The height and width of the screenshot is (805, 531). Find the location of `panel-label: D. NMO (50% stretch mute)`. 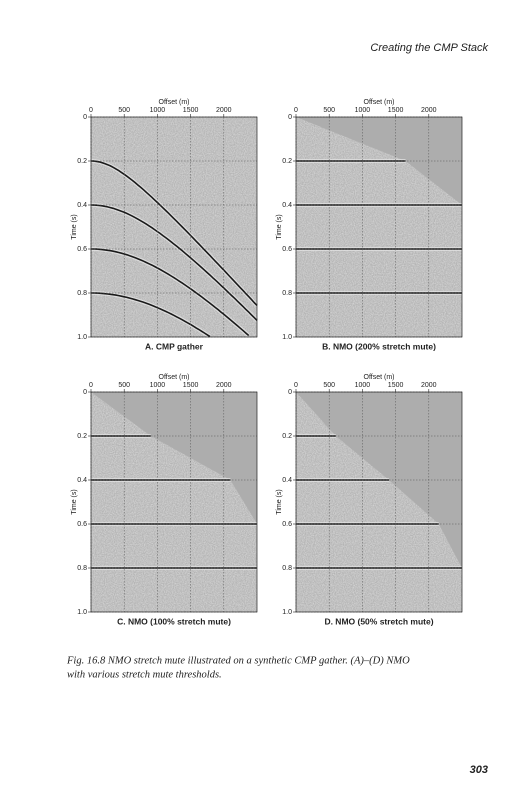

panel-label: D. NMO (50% stretch mute) is located at coordinates (378, 621).